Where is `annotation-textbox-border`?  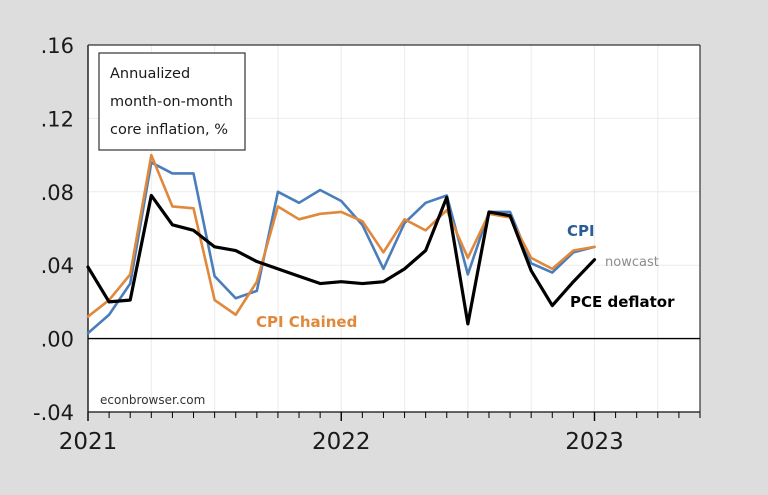
annotation-textbox-border is located at coordinates (172, 101).